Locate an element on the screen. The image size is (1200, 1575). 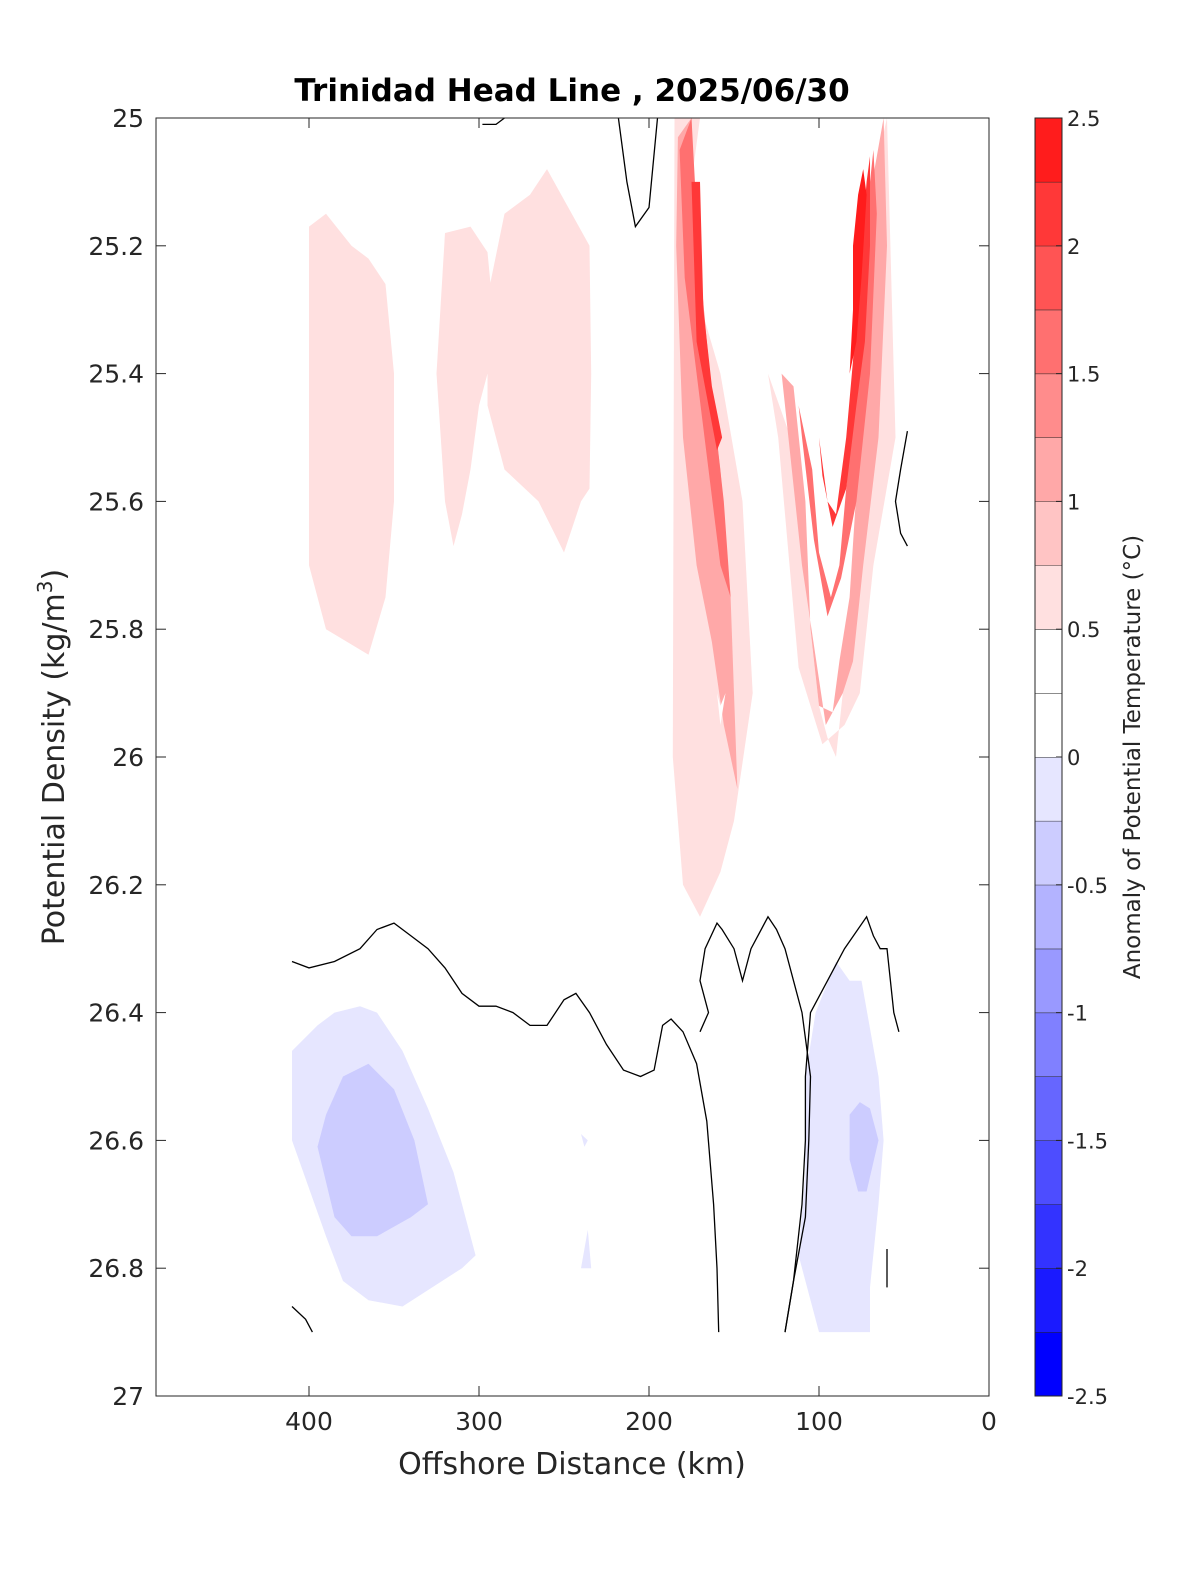
y-tick-label: 25.4 is located at coordinates (116, 374).